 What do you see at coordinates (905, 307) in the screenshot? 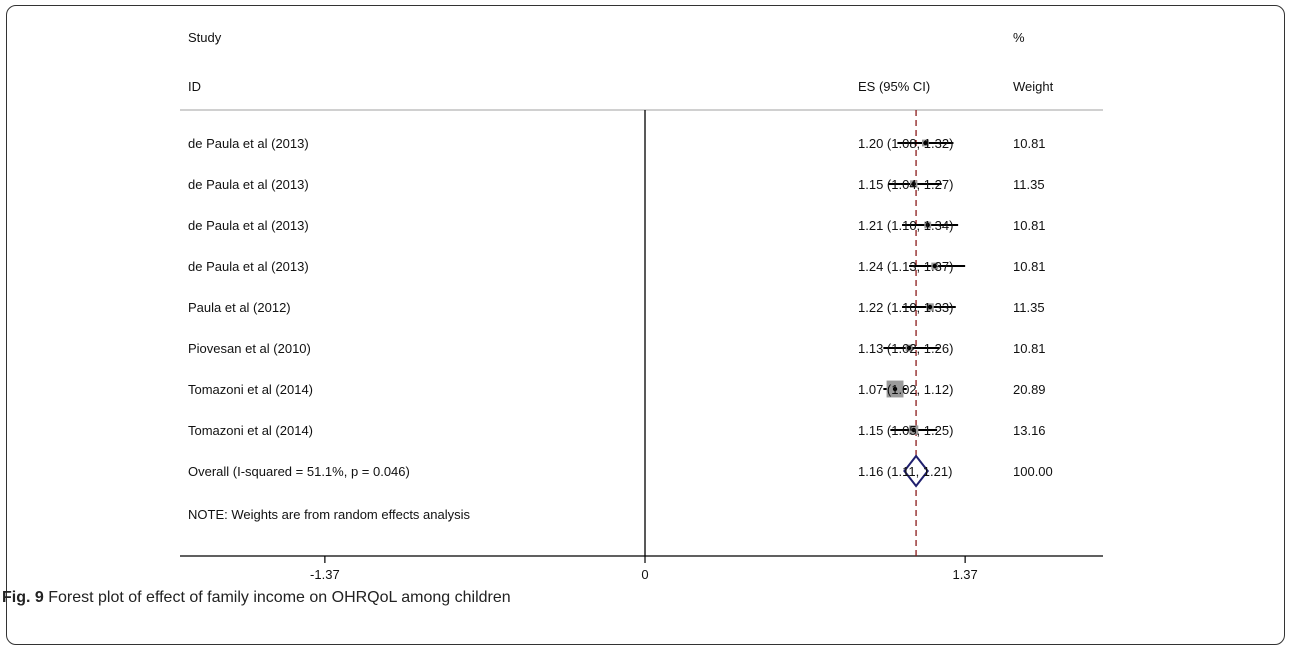
I see `es-ci-label: 1.22 (1.10, 1.33)` at bounding box center [905, 307].